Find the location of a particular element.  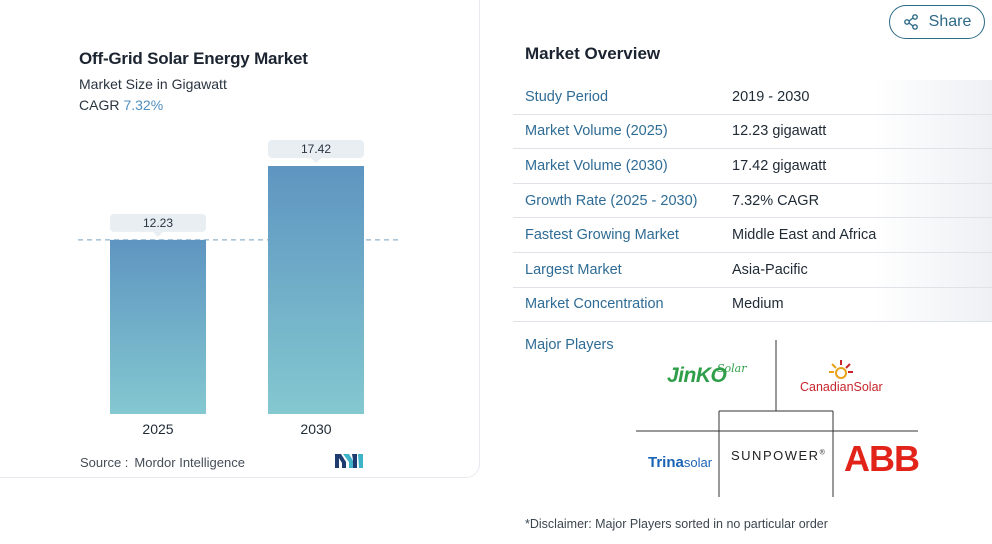

overview-key: Growth Rate (2025 - 2030) is located at coordinates (611, 200).